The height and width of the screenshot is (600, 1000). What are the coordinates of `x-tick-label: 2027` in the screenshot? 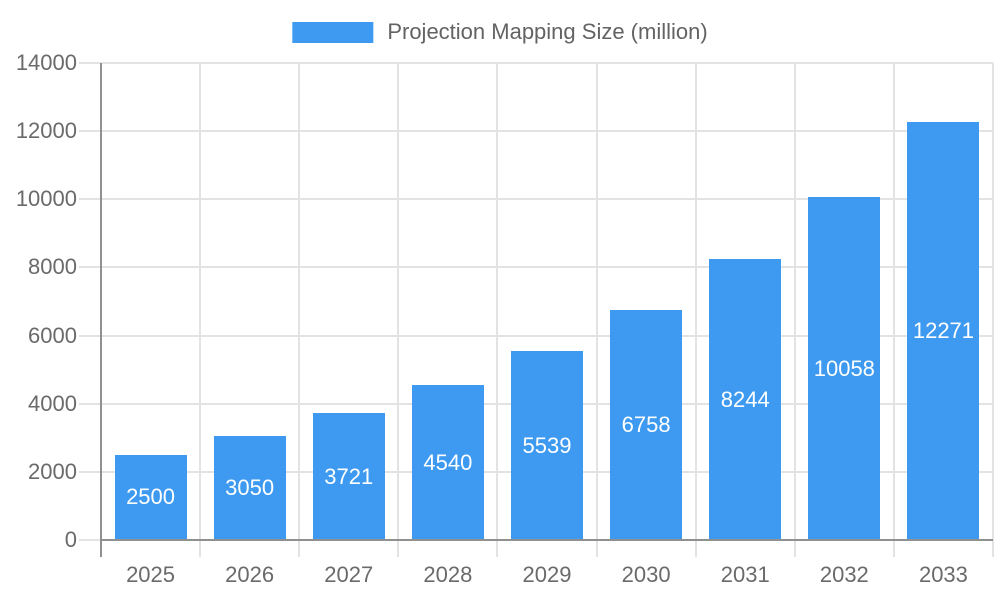 It's located at (349, 574).